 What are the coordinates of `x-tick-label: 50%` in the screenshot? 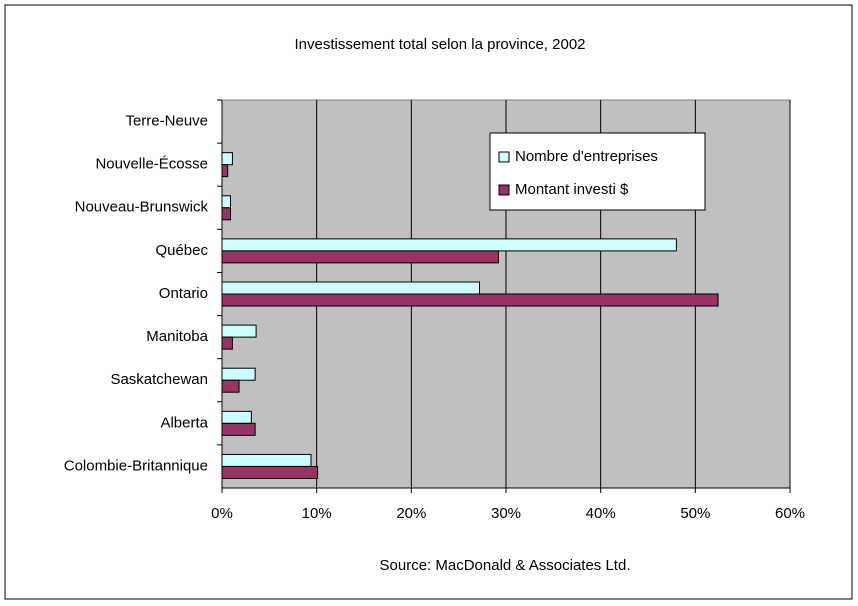 It's located at (695, 513).